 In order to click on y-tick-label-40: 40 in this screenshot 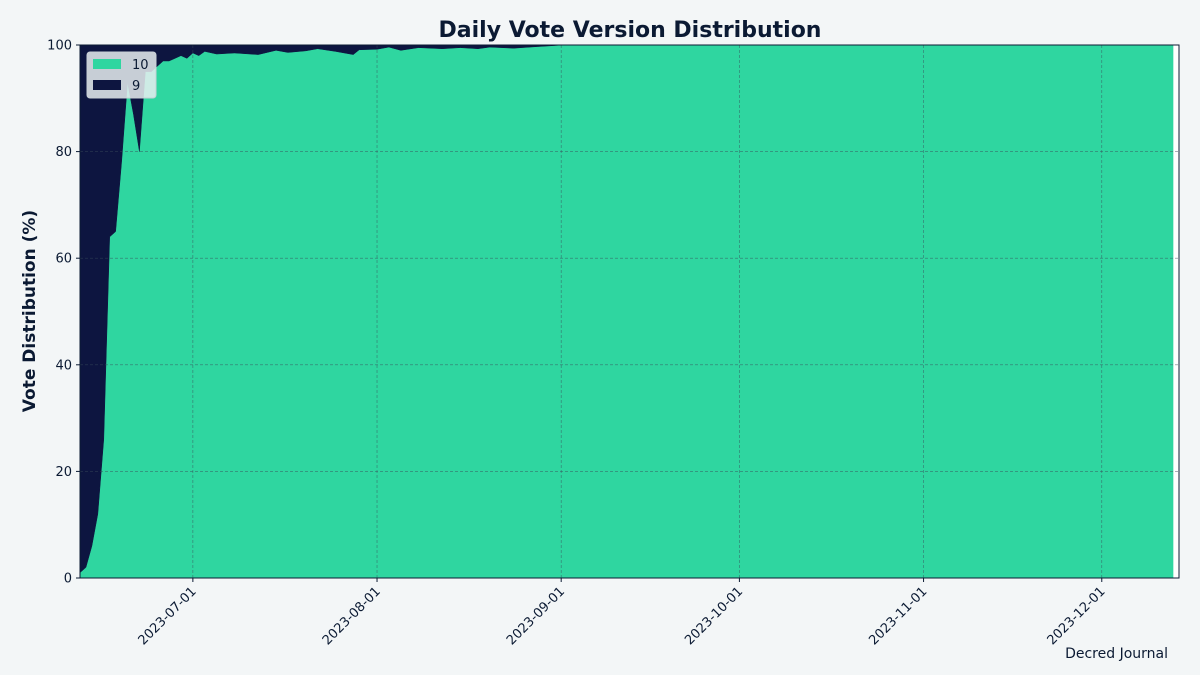, I will do `click(63, 365)`.